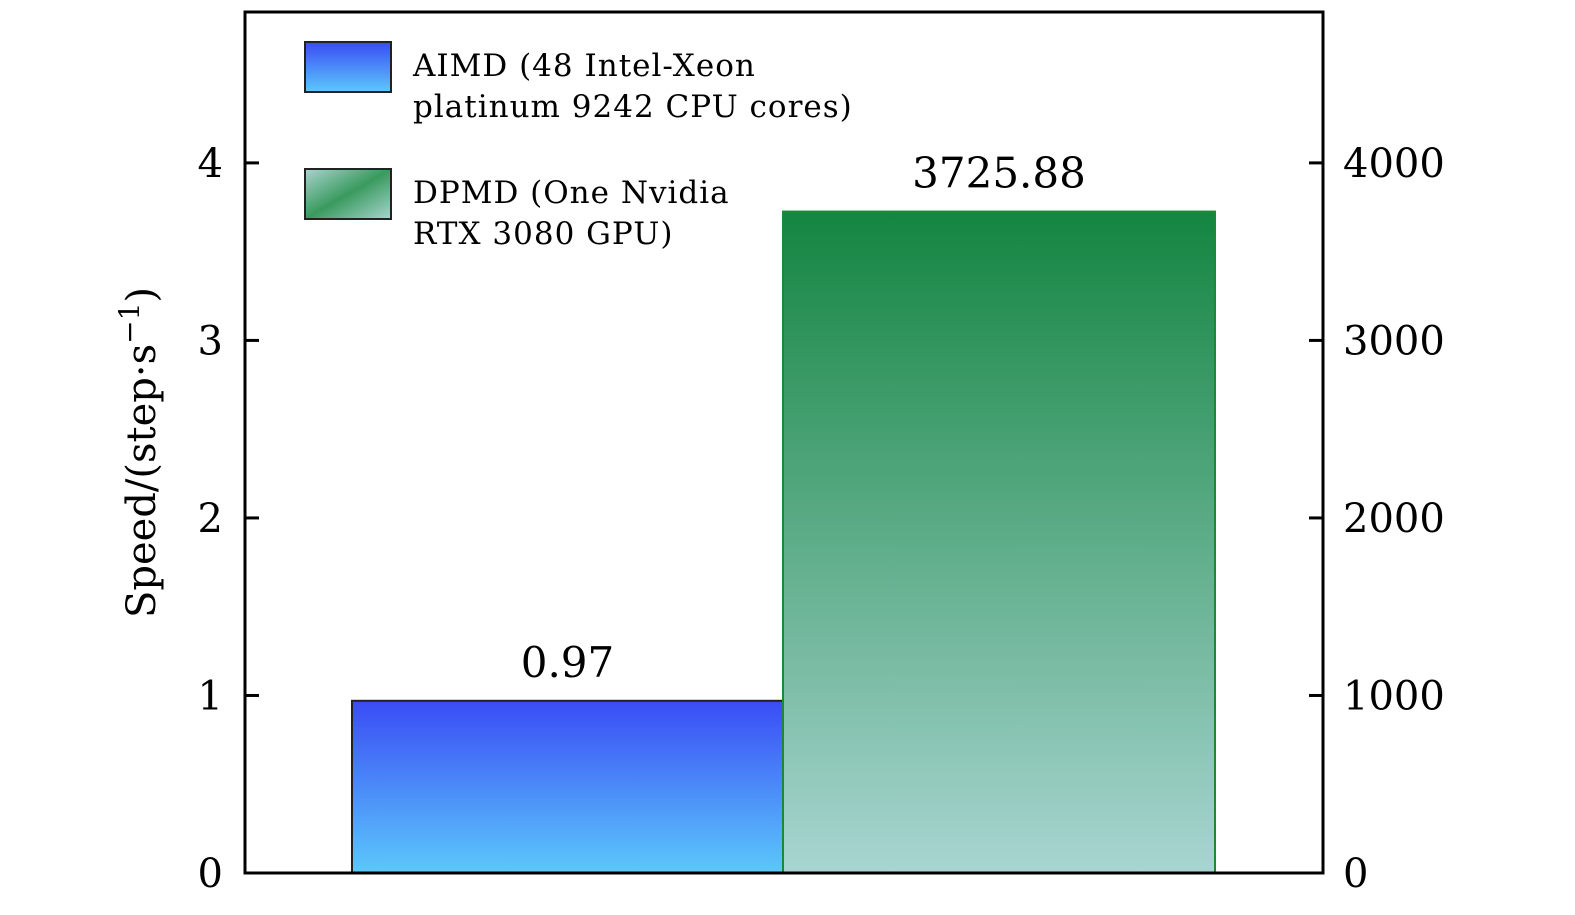 Image resolution: width=1575 pixels, height=915 pixels. What do you see at coordinates (543, 234) in the screenshot?
I see `legend-label-line: RTX 3080 GPU)` at bounding box center [543, 234].